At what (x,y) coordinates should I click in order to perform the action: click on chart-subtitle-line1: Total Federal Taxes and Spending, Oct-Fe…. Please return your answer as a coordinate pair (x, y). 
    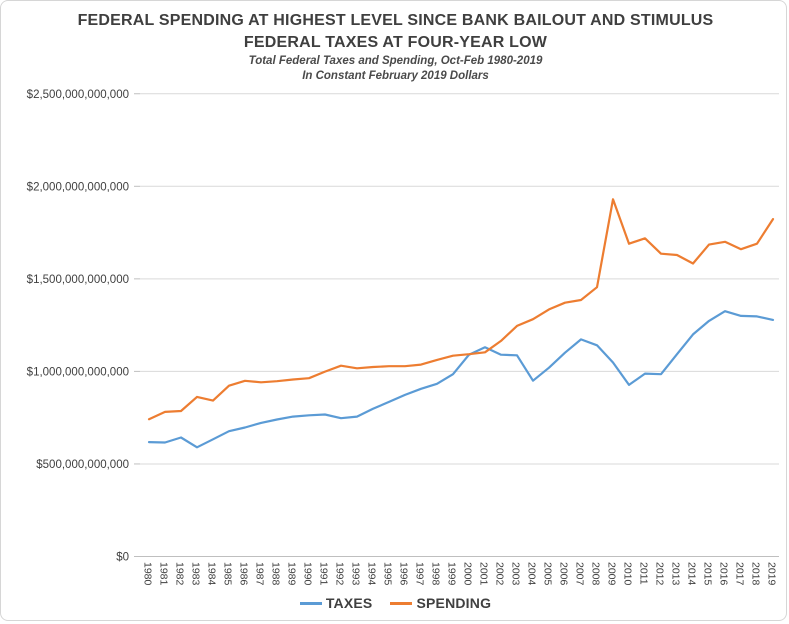
    Looking at the image, I should click on (395, 61).